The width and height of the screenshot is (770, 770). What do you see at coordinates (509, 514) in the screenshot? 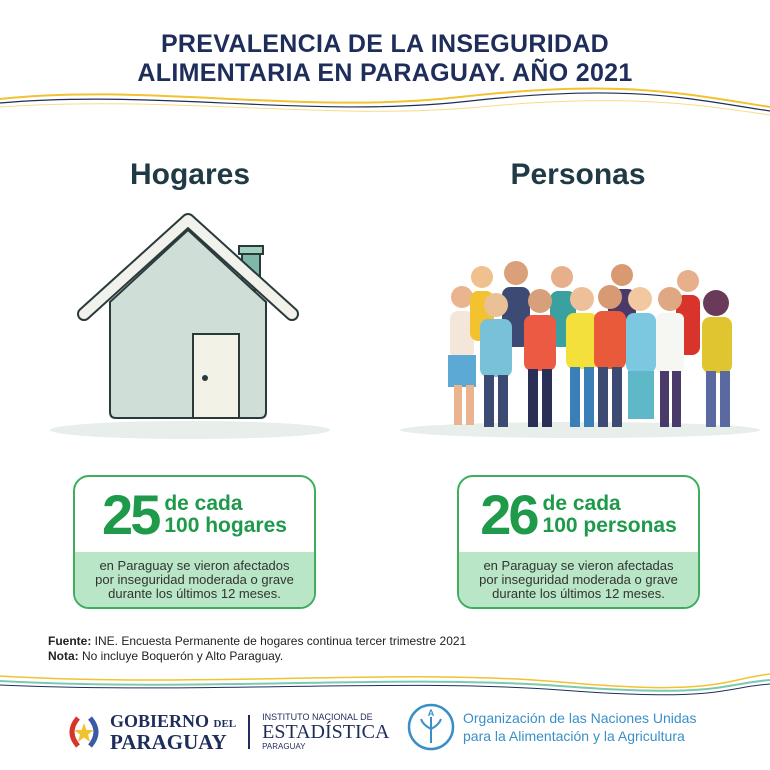
I see `stat-number: 26` at bounding box center [509, 514].